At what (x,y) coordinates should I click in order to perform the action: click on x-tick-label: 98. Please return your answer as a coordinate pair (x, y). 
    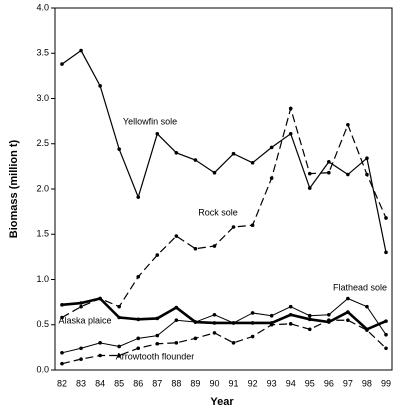
    Looking at the image, I should click on (367, 383).